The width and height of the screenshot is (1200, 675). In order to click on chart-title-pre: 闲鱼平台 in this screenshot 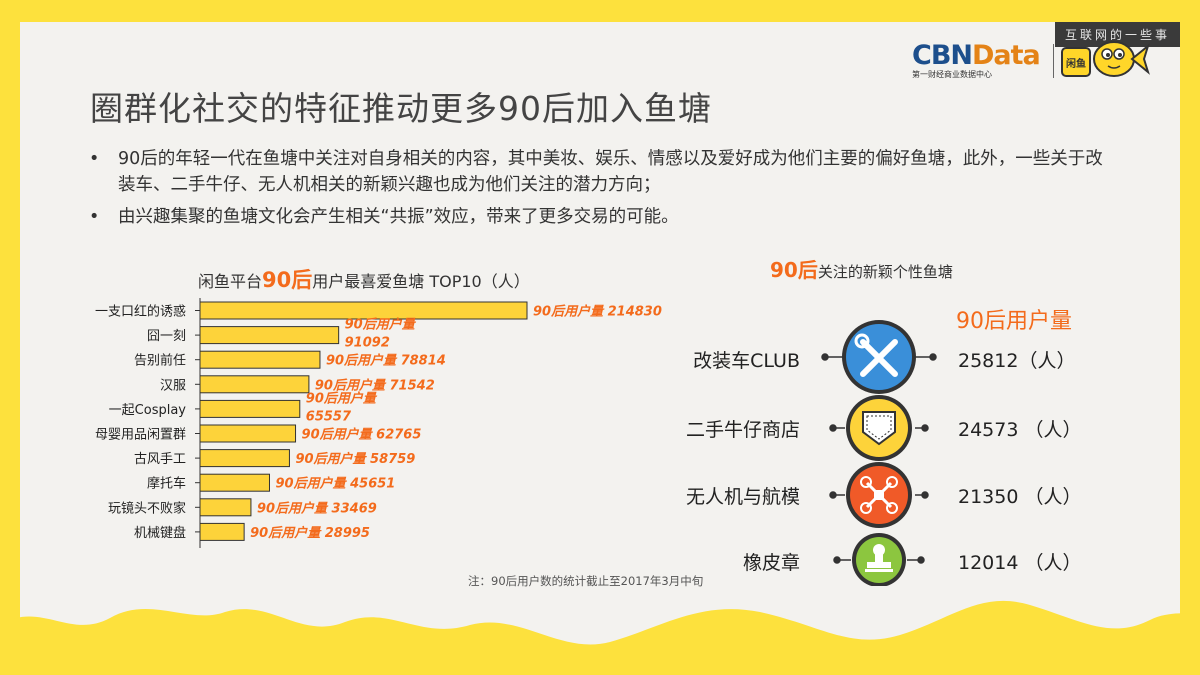, I will do `click(230, 281)`.